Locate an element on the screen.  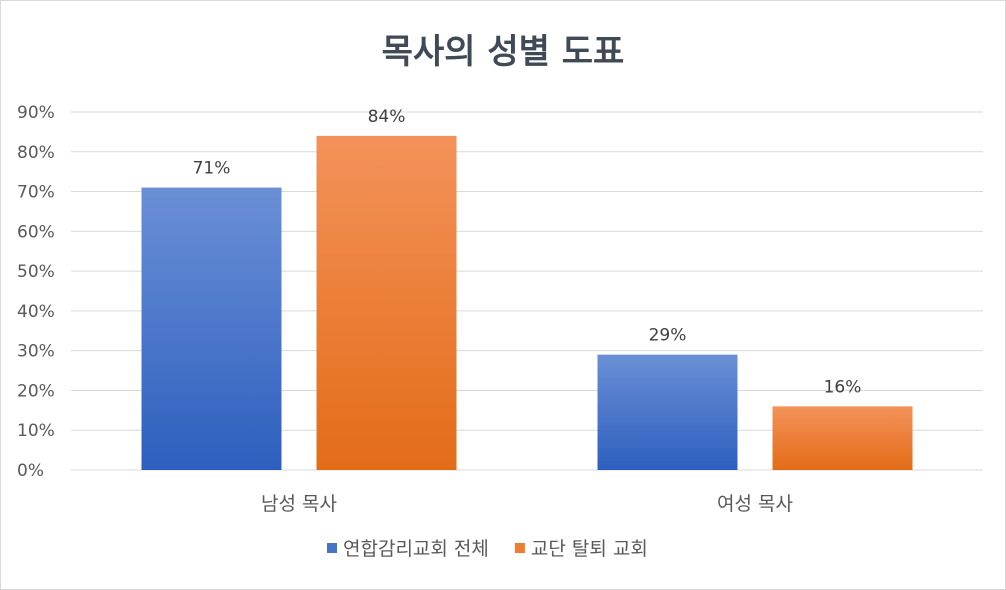
legend-item: 연합감리교회 전체 is located at coordinates (408, 549).